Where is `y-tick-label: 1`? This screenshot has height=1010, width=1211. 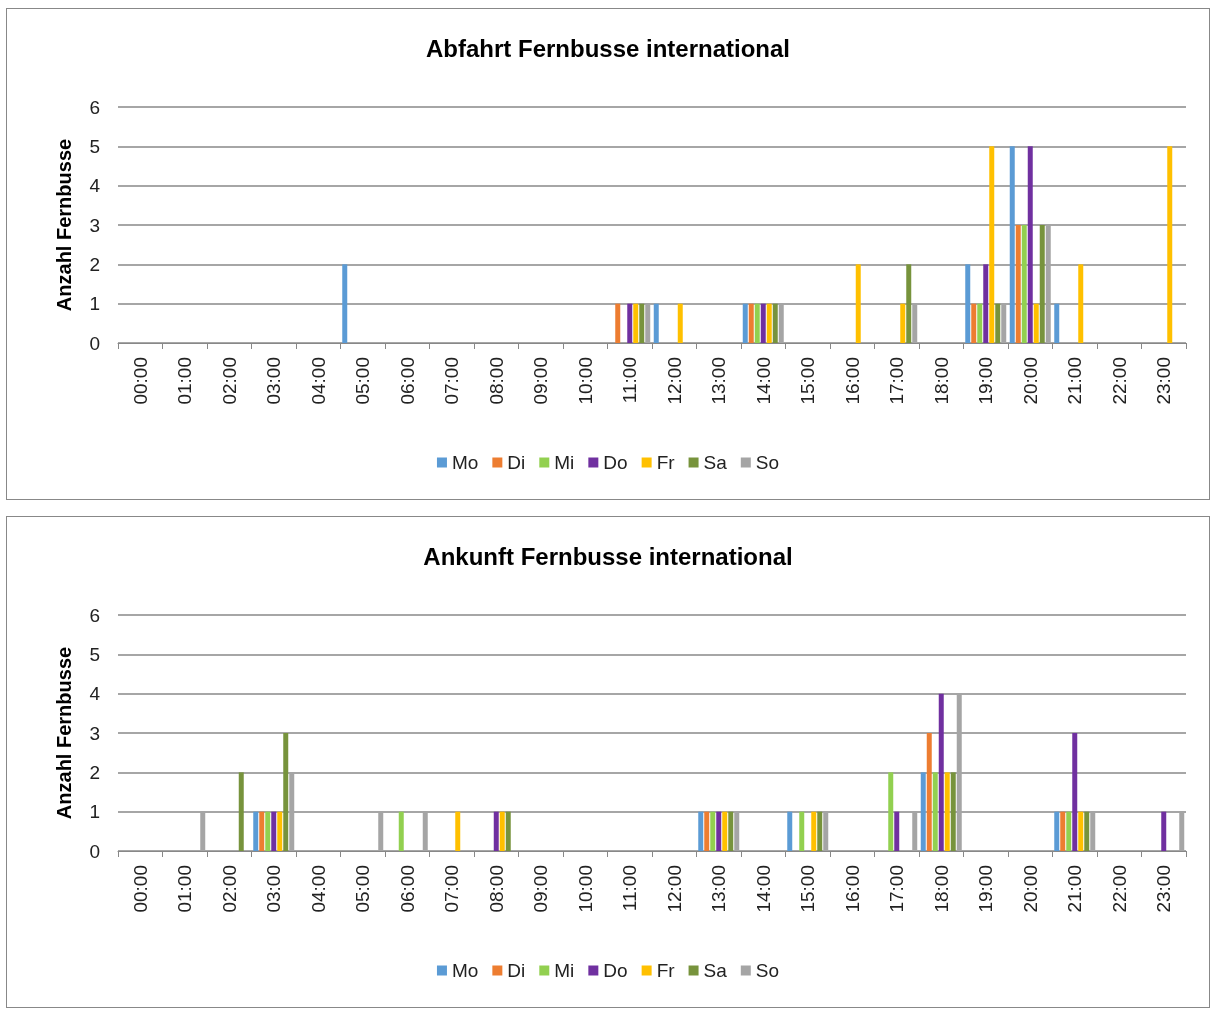 y-tick-label: 1 is located at coordinates (94, 812).